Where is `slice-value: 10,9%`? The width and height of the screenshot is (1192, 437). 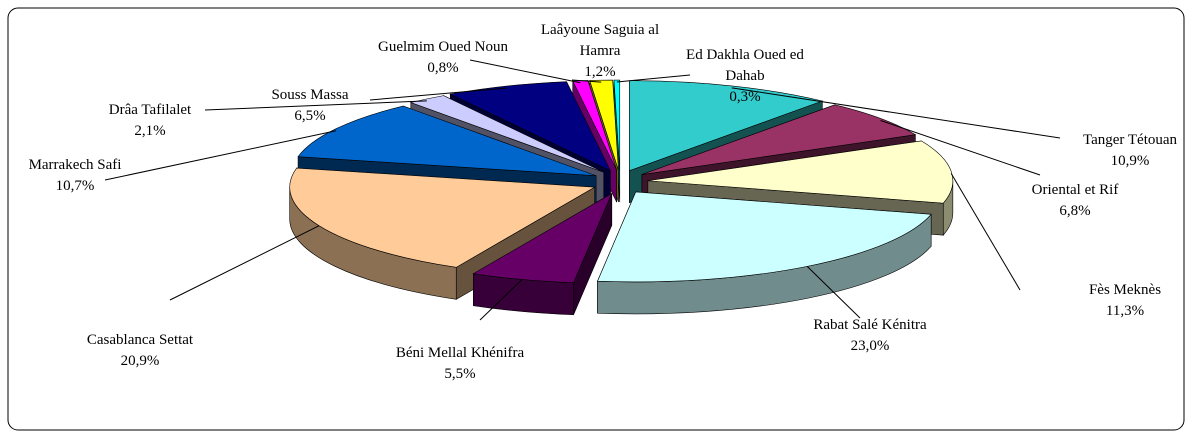
slice-value: 10,9% is located at coordinates (1130, 161).